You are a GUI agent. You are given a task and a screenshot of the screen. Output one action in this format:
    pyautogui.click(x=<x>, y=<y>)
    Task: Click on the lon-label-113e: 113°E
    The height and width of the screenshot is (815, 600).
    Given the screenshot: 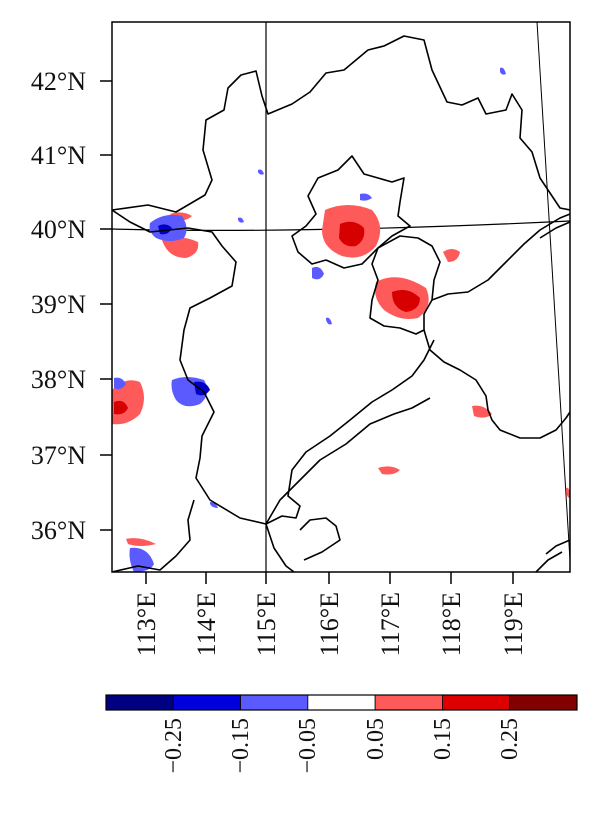 What is the action you would take?
    pyautogui.click(x=146, y=624)
    